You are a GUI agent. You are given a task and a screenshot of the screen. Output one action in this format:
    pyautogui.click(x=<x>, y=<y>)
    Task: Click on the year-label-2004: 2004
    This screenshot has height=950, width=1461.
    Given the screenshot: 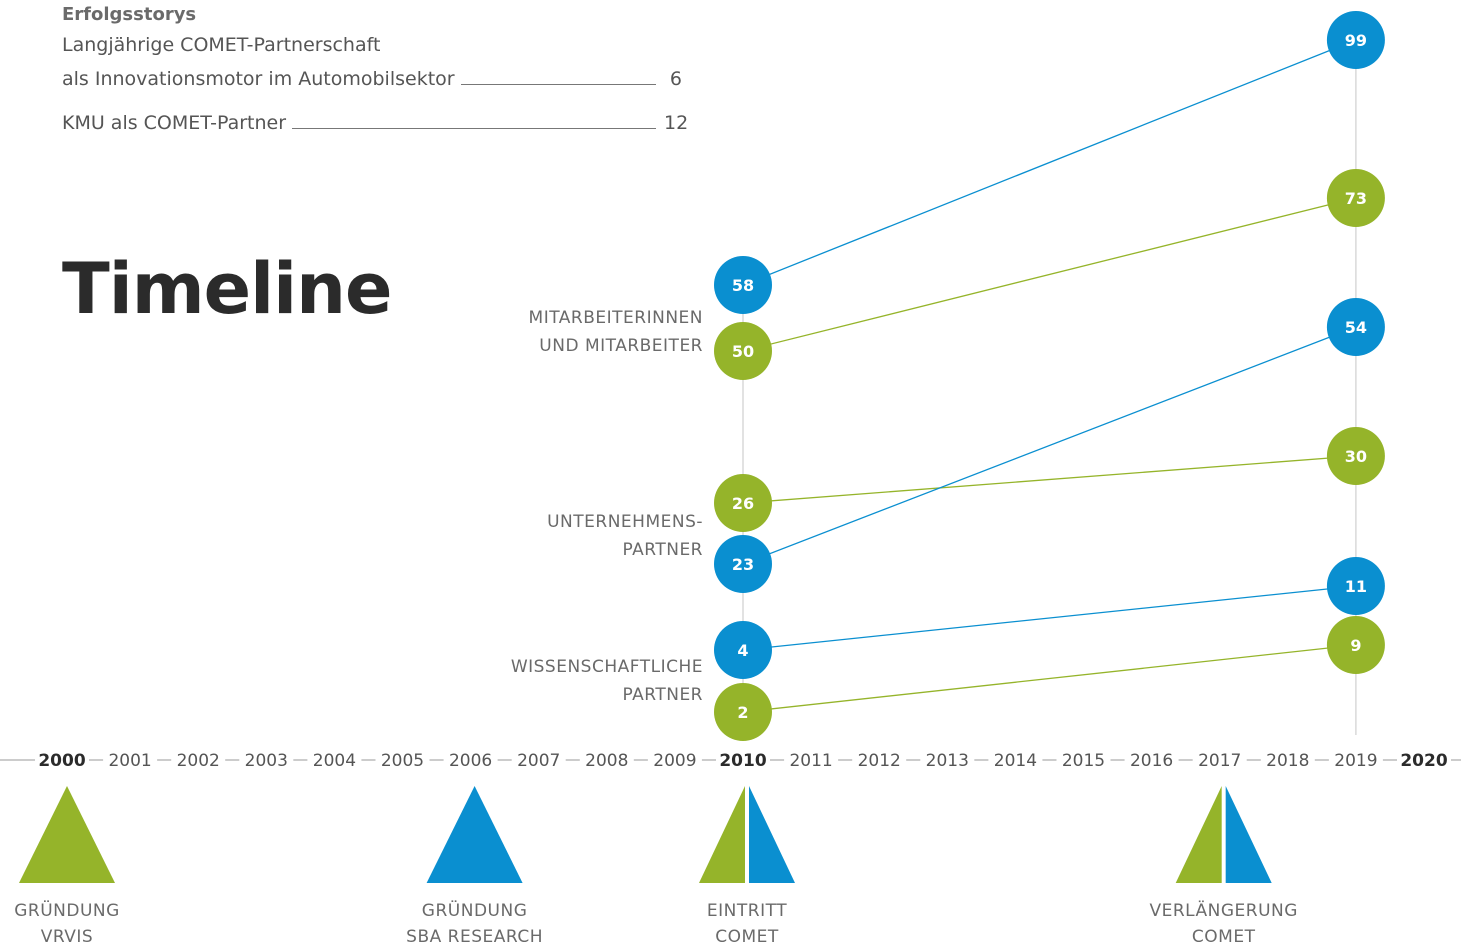 What is the action you would take?
    pyautogui.click(x=334, y=761)
    